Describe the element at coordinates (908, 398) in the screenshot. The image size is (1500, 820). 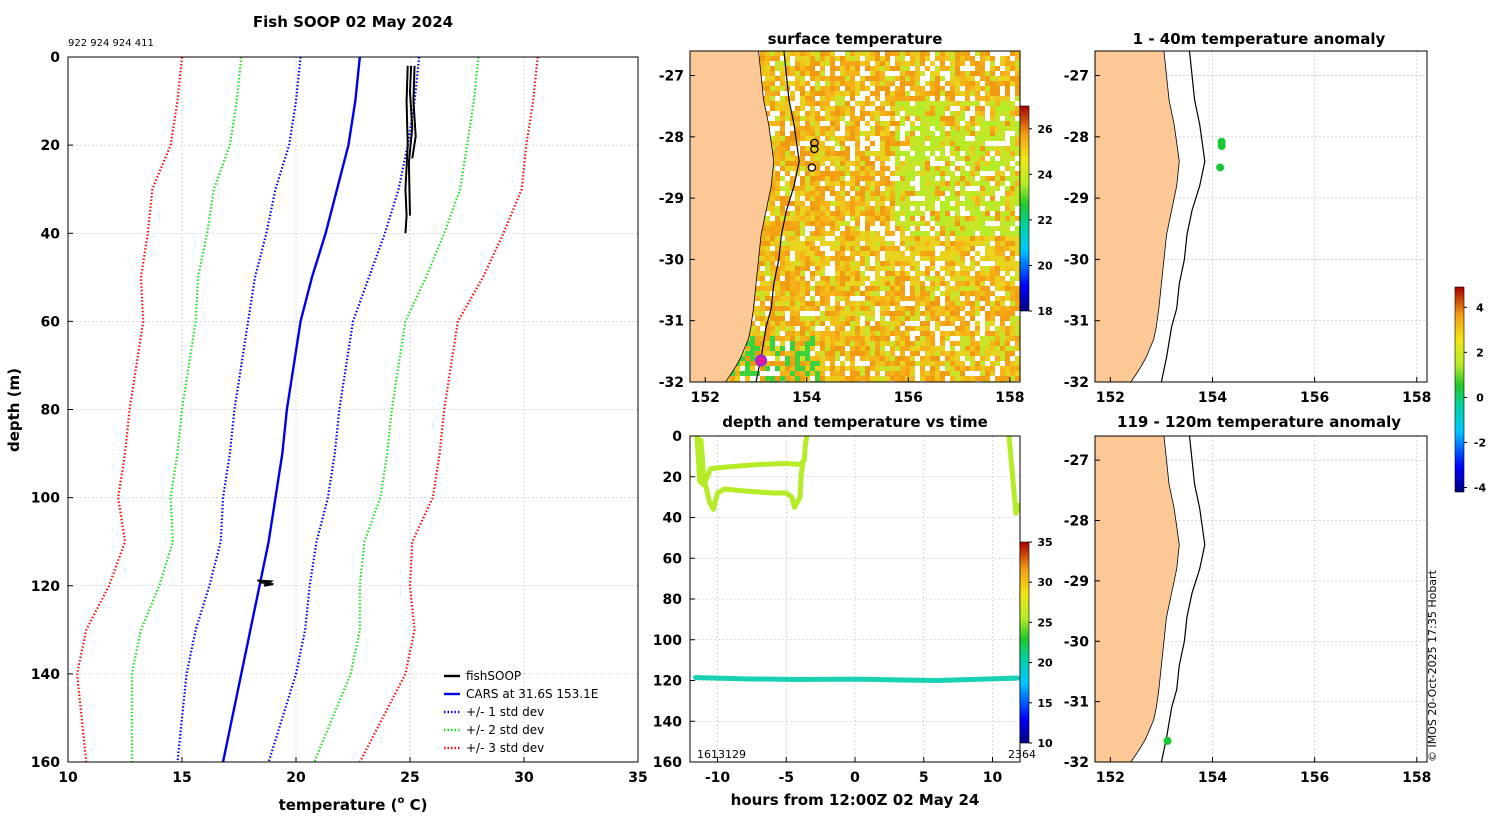
I see `sst-xtick-label: 156` at that location.